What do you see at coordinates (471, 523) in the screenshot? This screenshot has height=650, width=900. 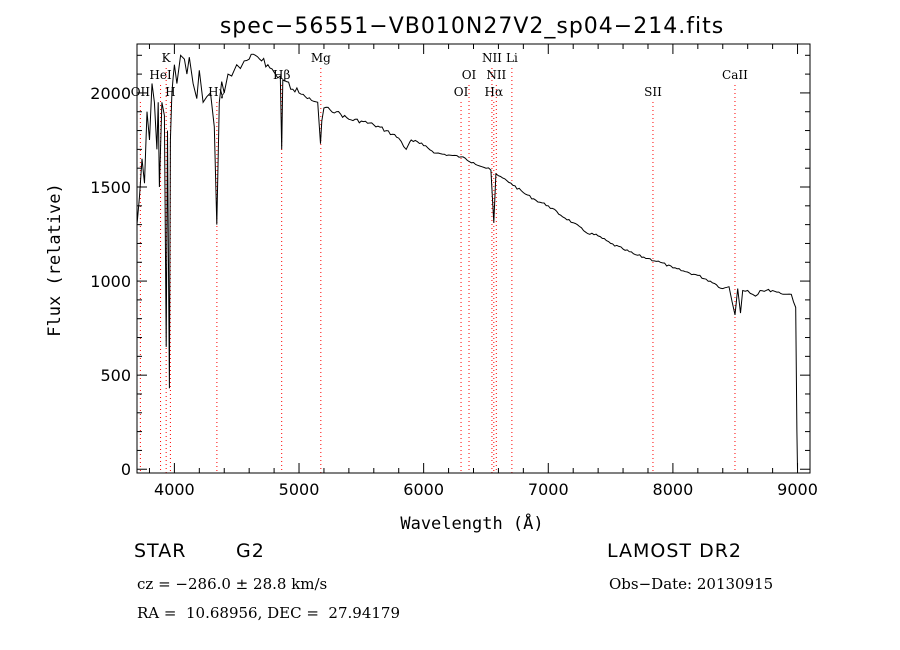 I see `x-axis-label: Wavelength (Å)` at bounding box center [471, 523].